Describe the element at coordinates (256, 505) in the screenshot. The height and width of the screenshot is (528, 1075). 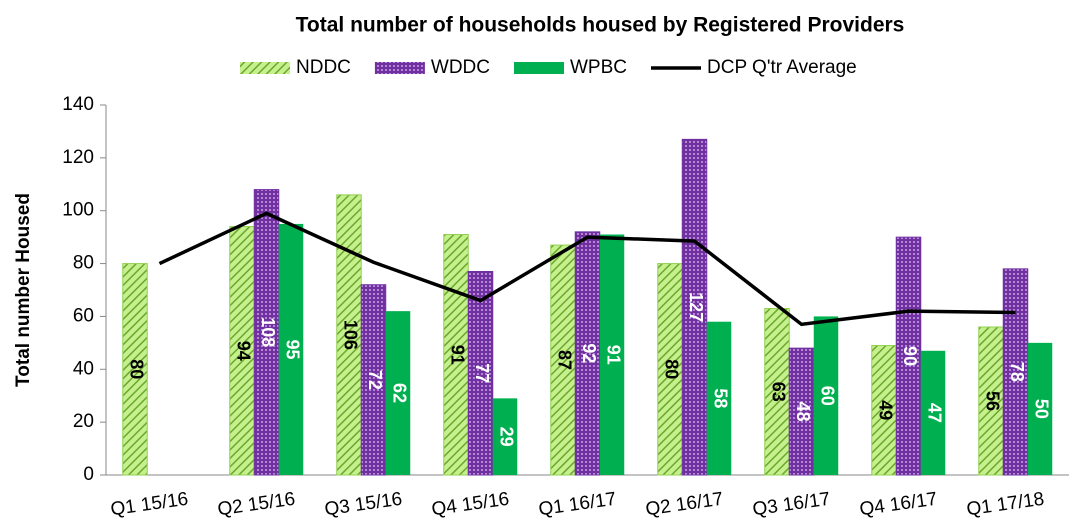
I see `x-tick-label: Q2 15/16` at that location.